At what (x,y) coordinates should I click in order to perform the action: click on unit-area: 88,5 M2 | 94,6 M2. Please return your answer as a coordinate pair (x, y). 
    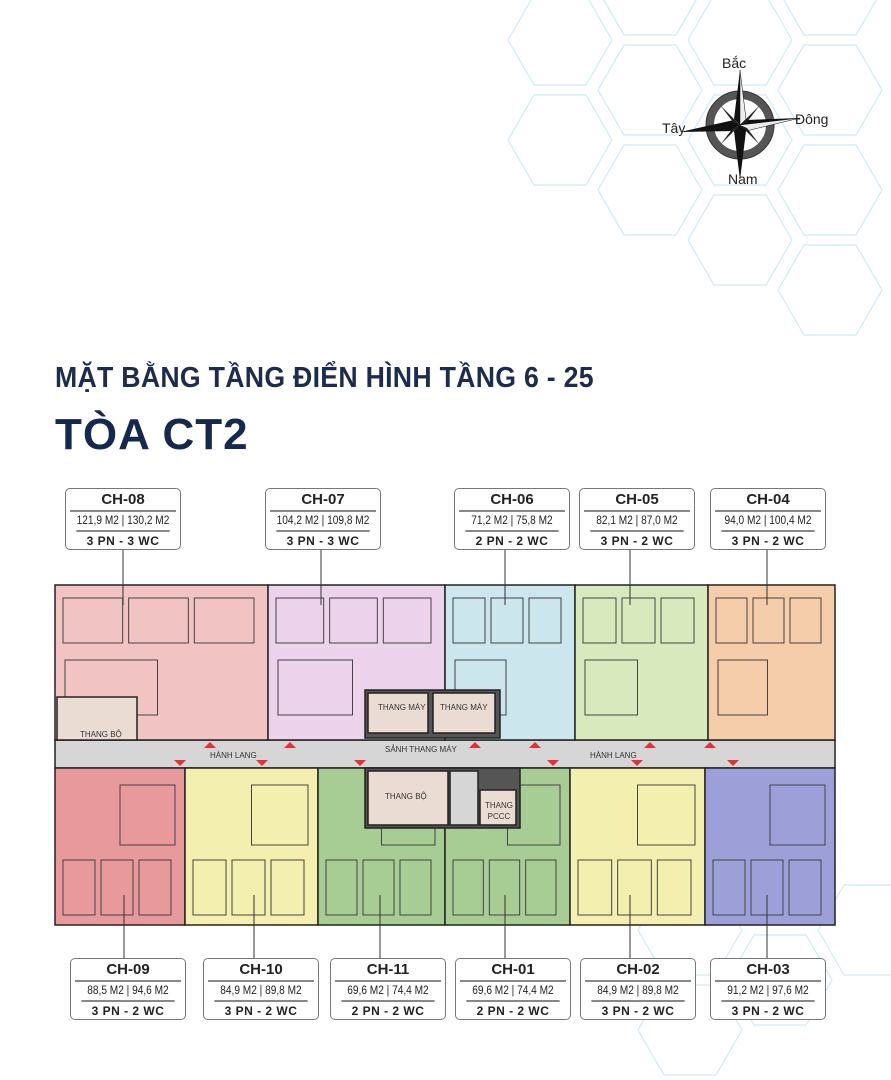
    Looking at the image, I should click on (128, 992).